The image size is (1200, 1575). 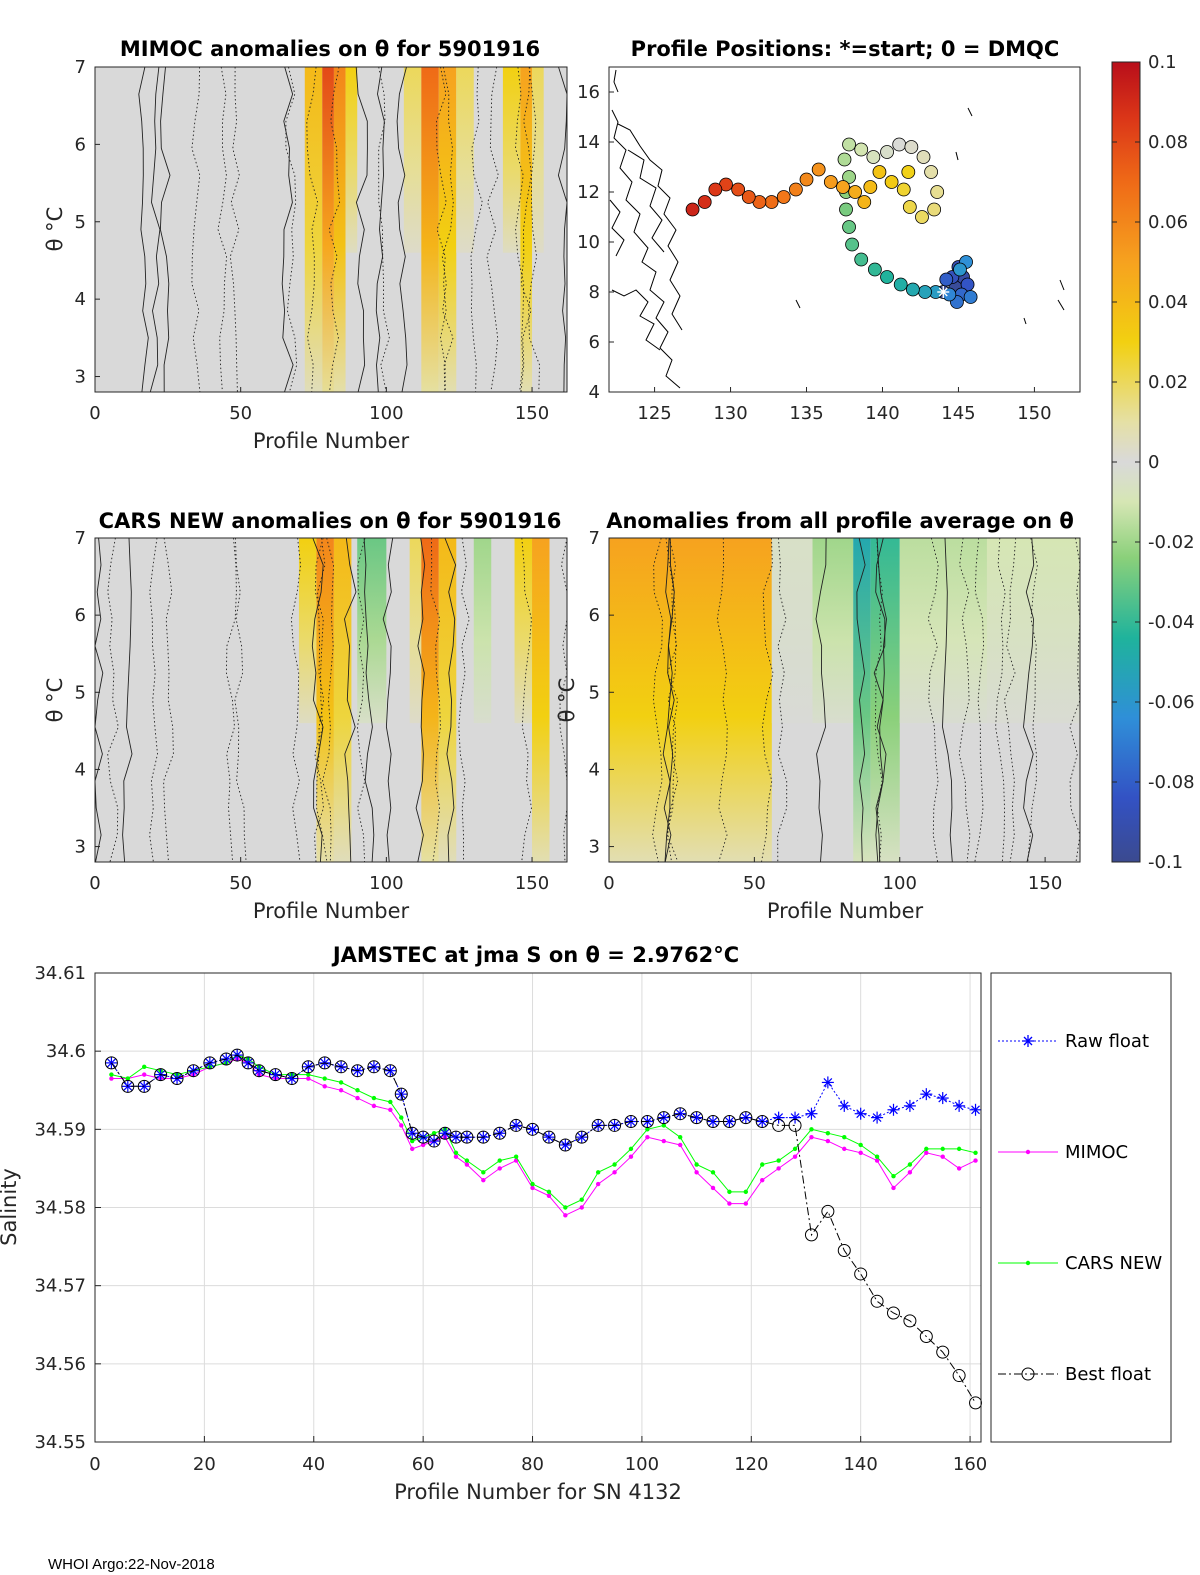 What do you see at coordinates (80, 377) in the screenshot?
I see `y-tick-label: 3` at bounding box center [80, 377].